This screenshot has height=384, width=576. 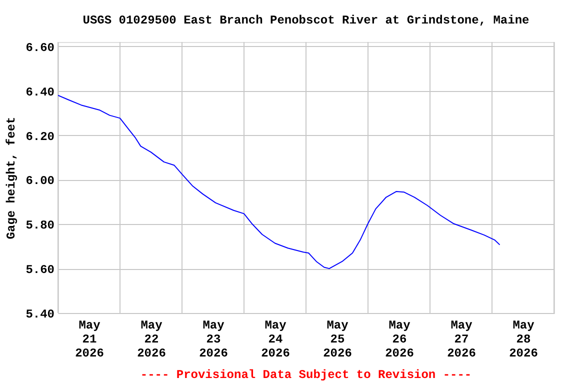 I want to click on y-tick-label: 6.20, so click(x=40, y=137).